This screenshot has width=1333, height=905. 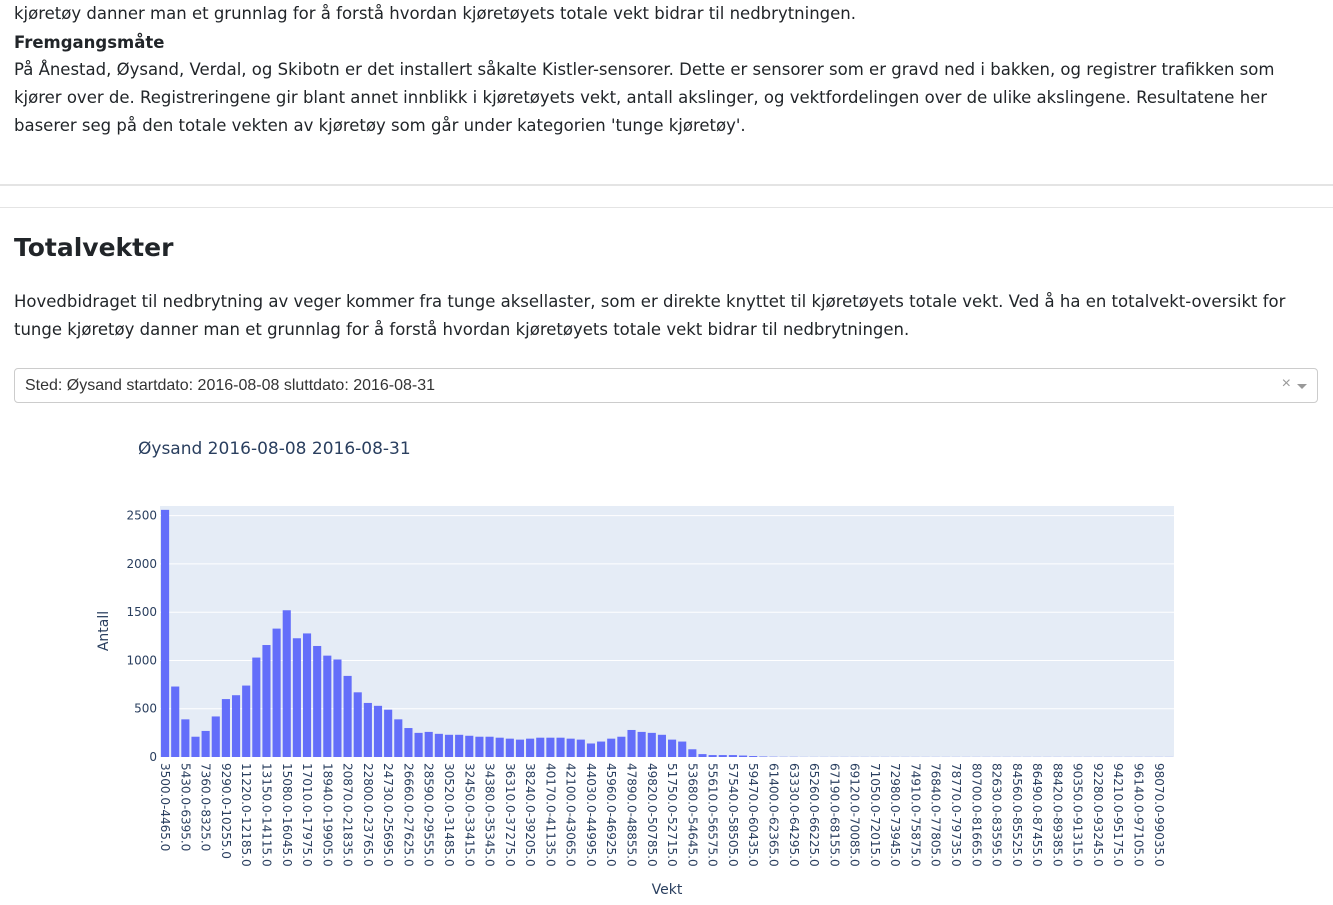 What do you see at coordinates (94, 247) in the screenshot?
I see `section-title: Totalvekter` at bounding box center [94, 247].